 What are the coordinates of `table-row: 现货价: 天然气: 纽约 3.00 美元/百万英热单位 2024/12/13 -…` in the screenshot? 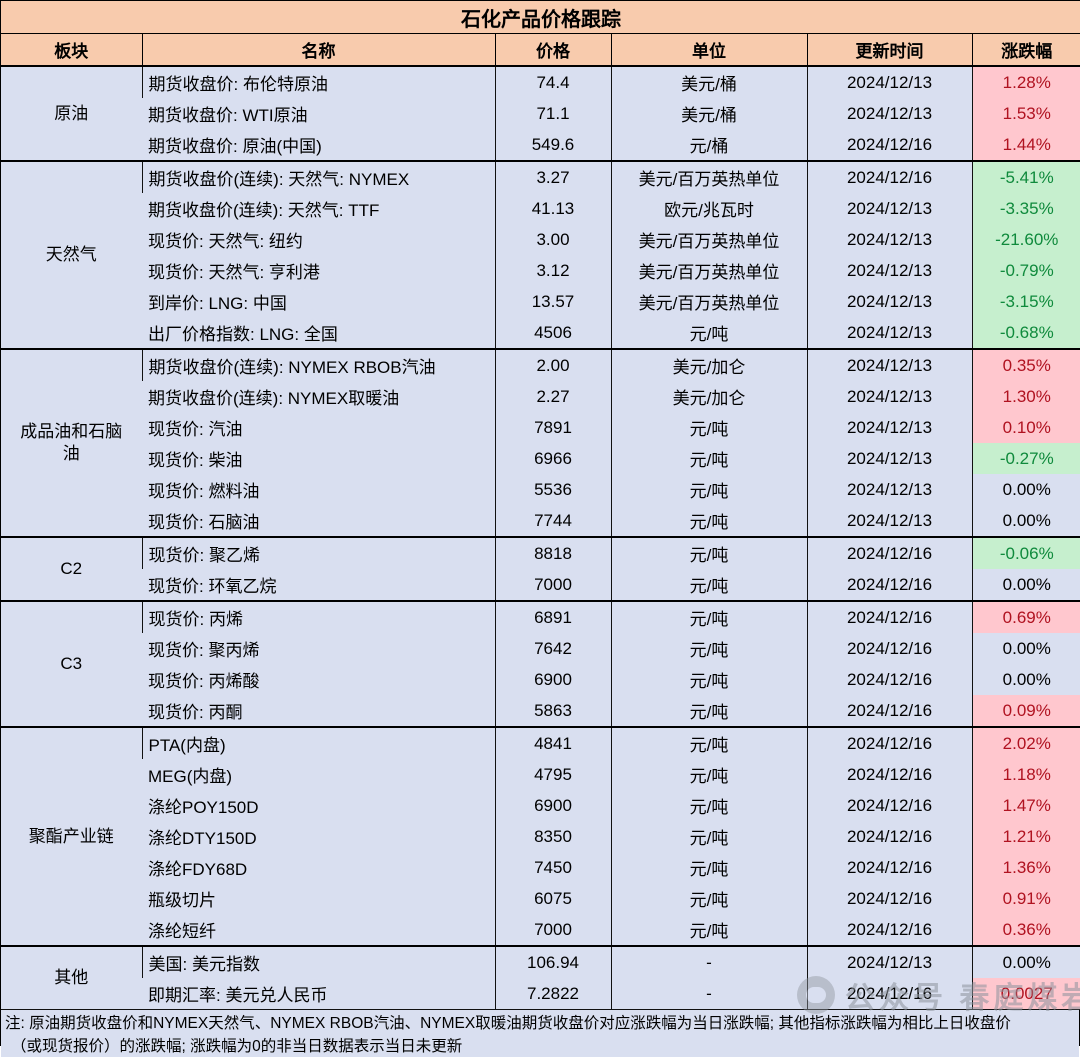 It's located at (540, 239).